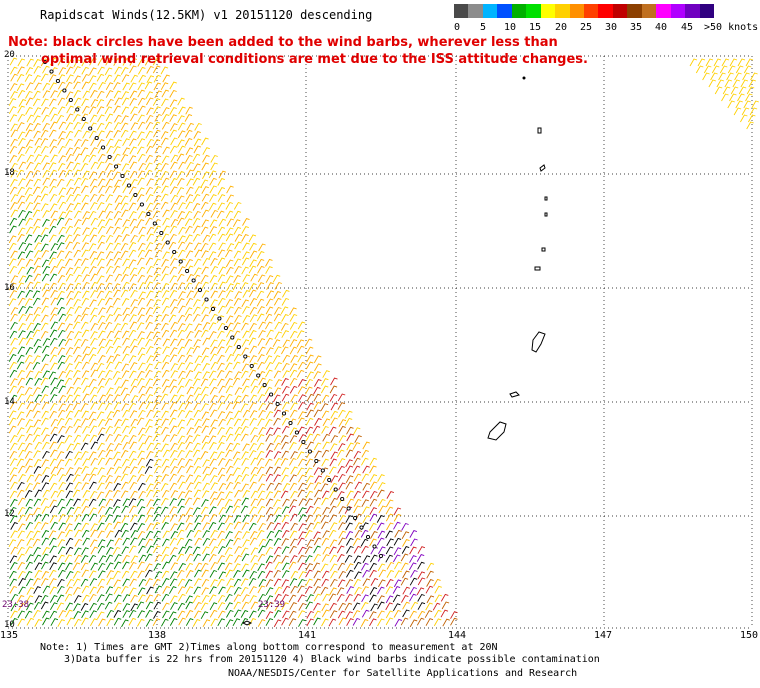 This screenshot has width=760, height=688. Describe the element at coordinates (457, 635) in the screenshot. I see `lon-label-144: 144` at that location.